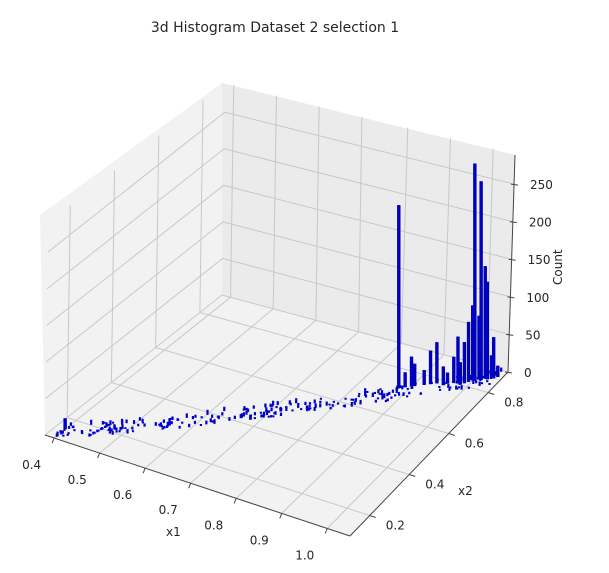  Describe the element at coordinates (122, 495) in the screenshot. I see `x1-tick-label: 0.6` at that location.